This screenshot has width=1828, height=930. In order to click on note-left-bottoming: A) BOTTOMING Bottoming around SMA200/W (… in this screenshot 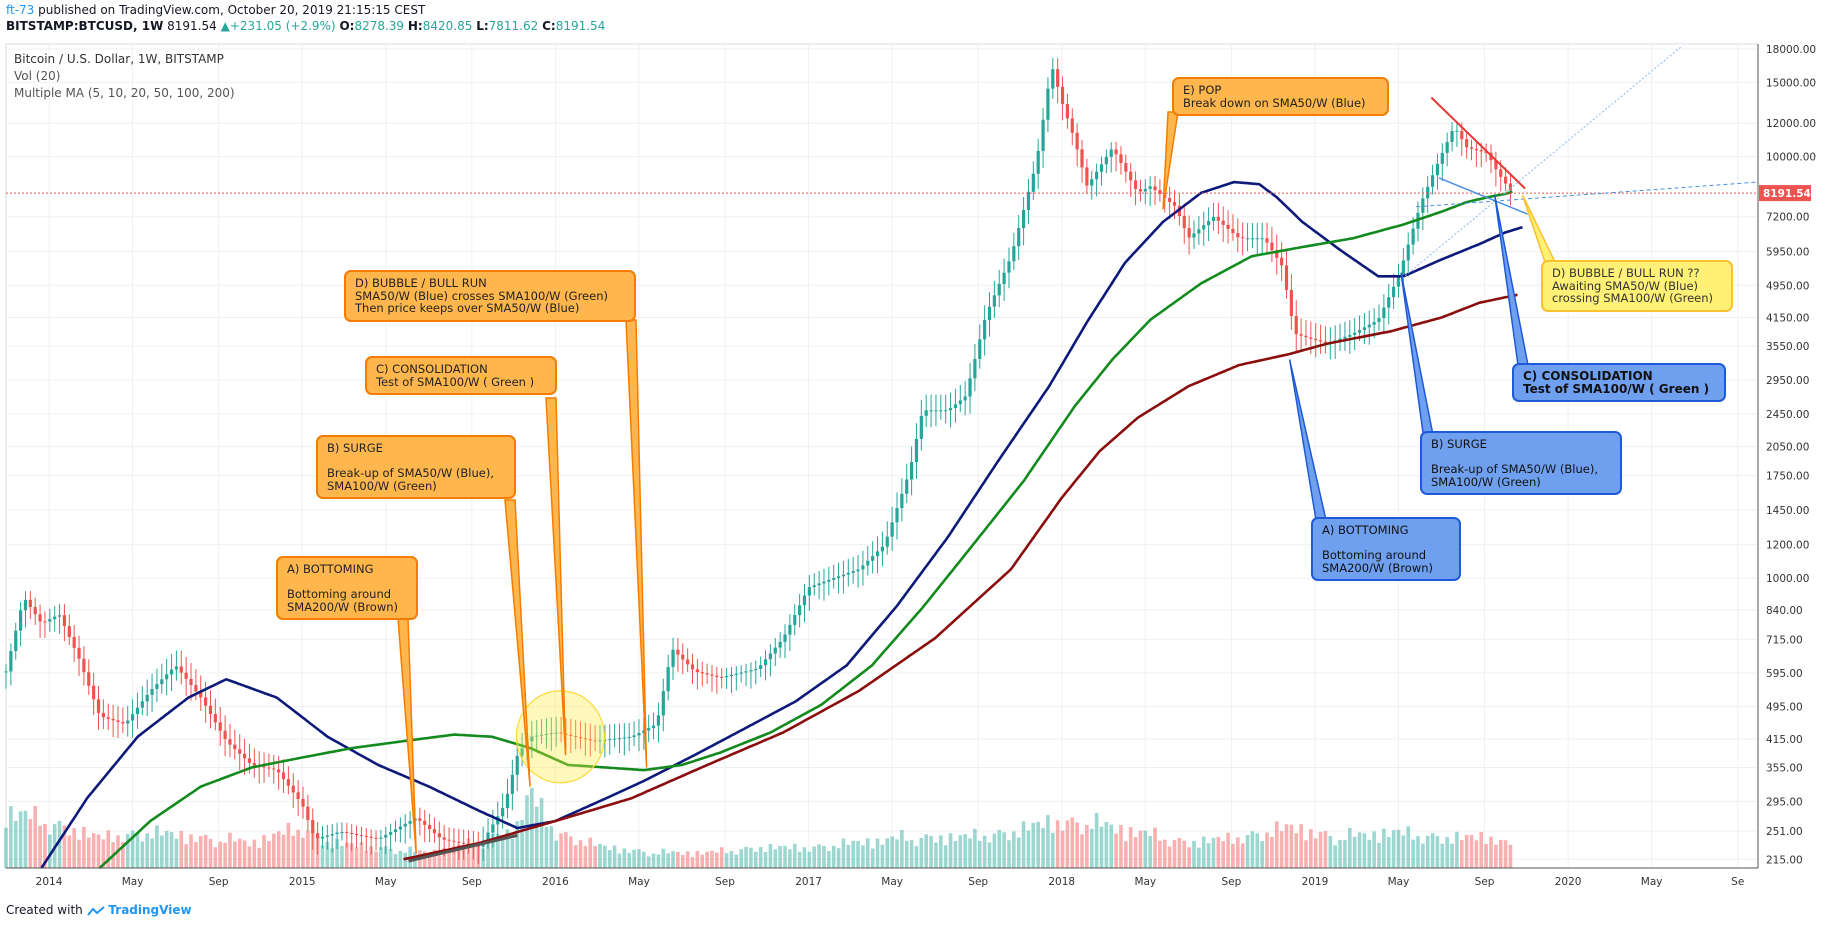, I will do `click(347, 588)`.